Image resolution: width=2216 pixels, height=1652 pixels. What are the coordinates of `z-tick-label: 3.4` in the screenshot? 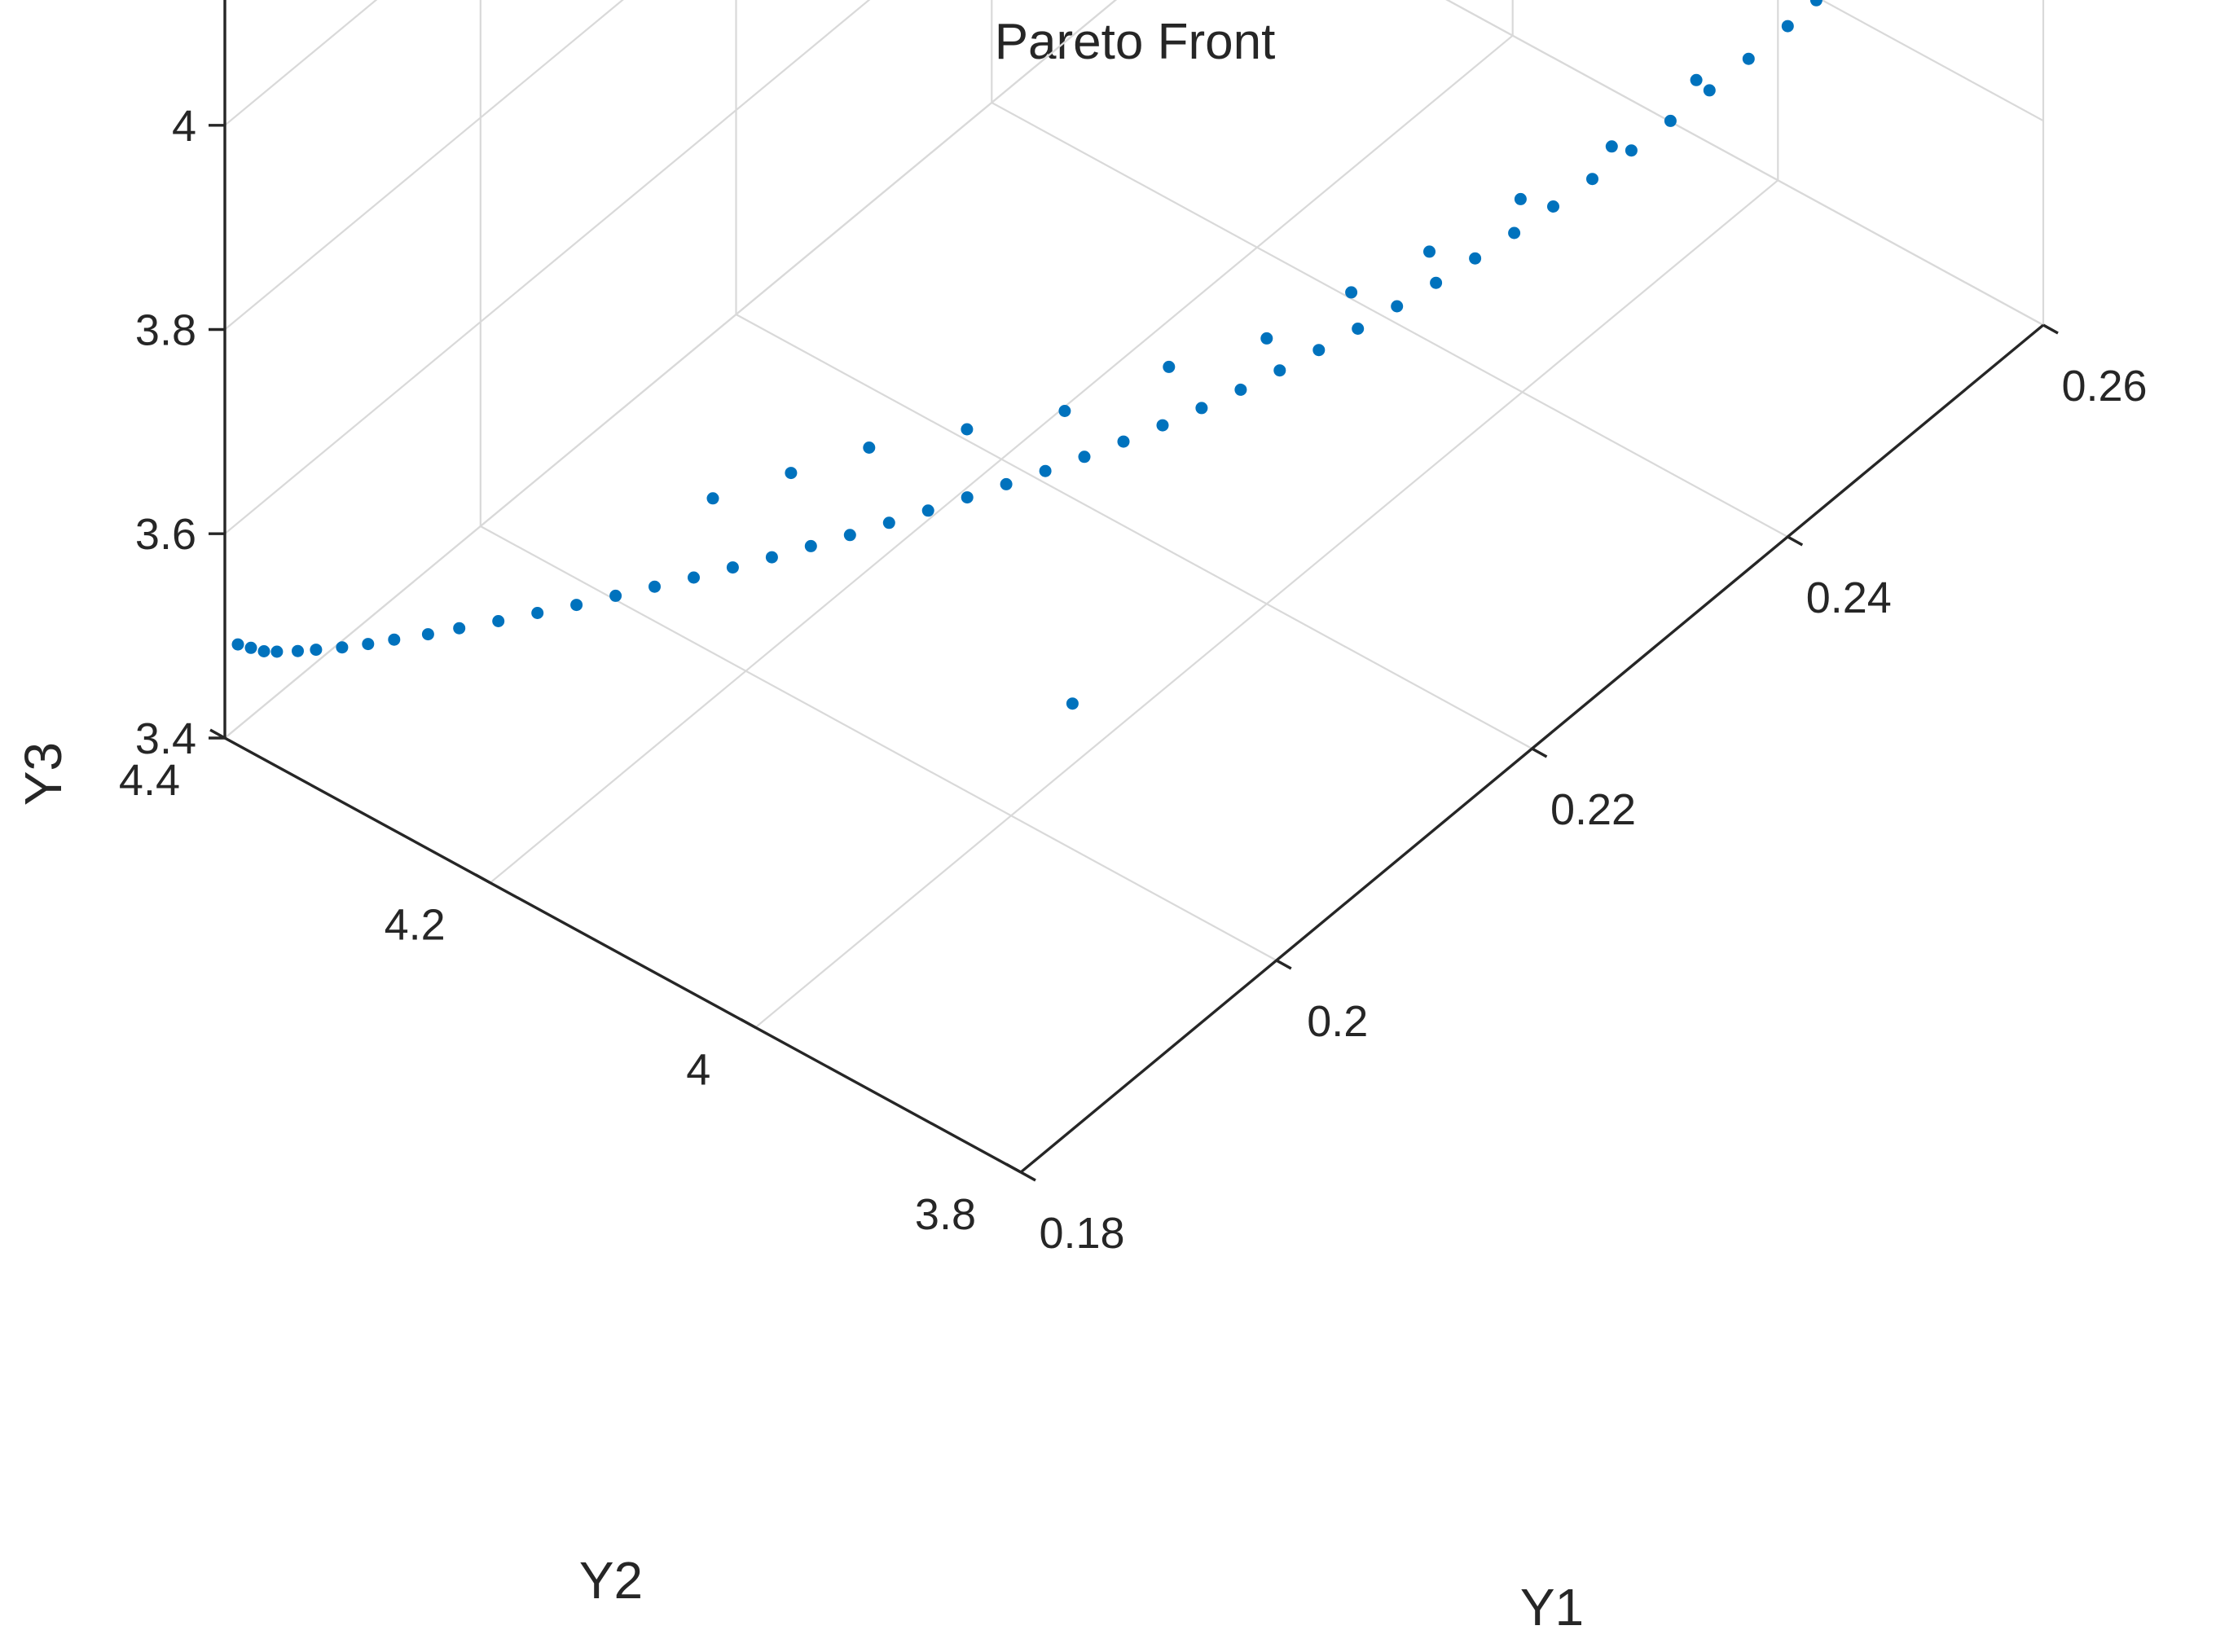 It's located at (165, 738).